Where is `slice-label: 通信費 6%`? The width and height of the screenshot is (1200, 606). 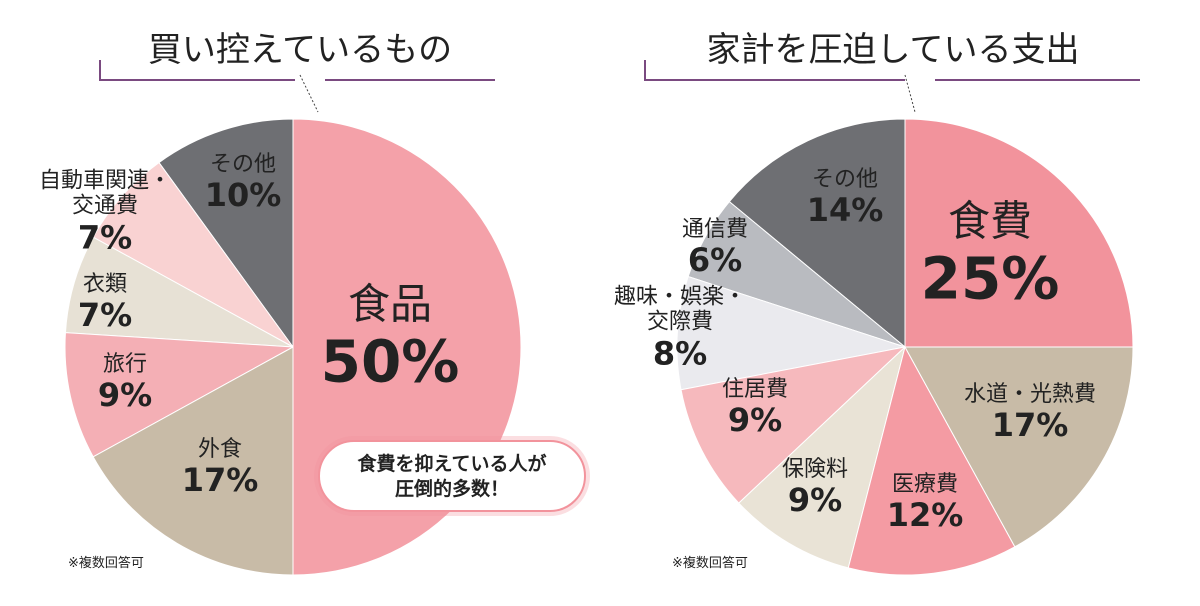
slice-label: 通信費 6% is located at coordinates (715, 248).